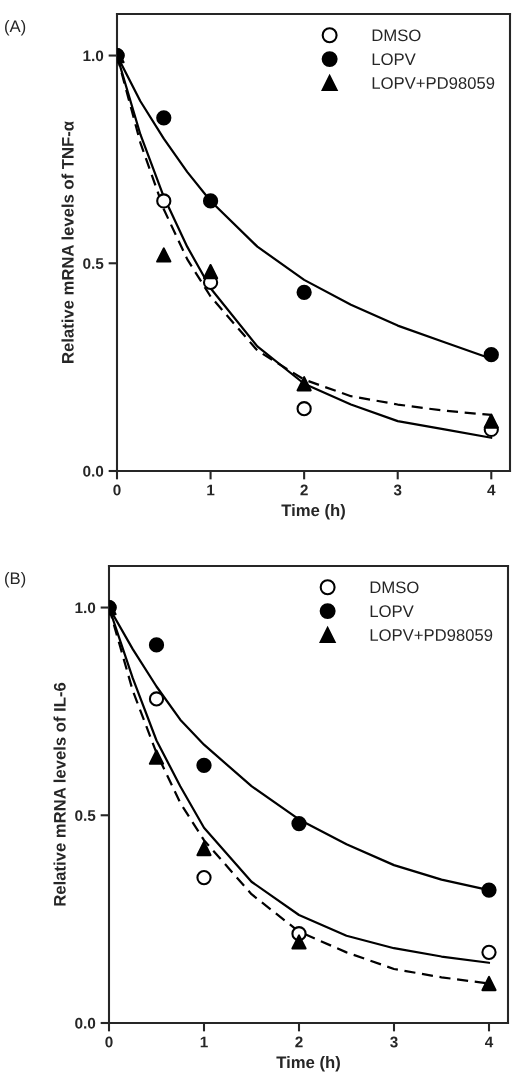  I want to click on chart-title: (A), so click(15, 28).